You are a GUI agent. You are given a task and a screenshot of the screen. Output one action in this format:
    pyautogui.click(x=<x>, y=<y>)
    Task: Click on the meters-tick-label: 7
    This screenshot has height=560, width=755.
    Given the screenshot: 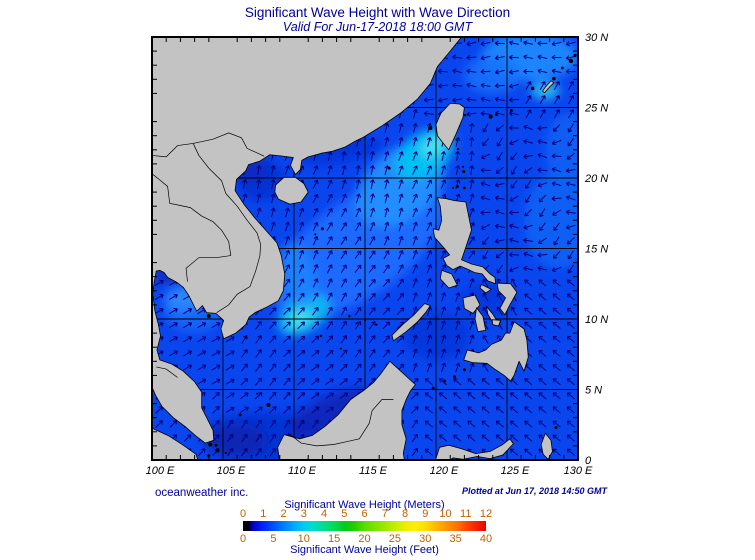 What is the action you would take?
    pyautogui.click(x=384, y=514)
    